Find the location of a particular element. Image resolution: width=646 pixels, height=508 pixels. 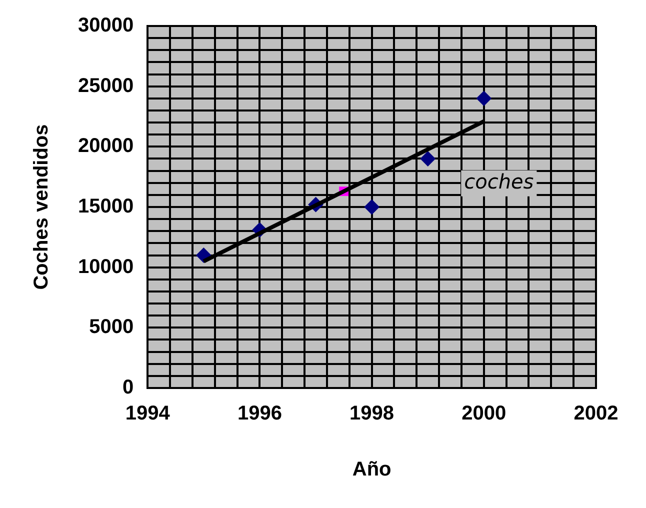

y-tick-label: 20000 is located at coordinates (106, 146).